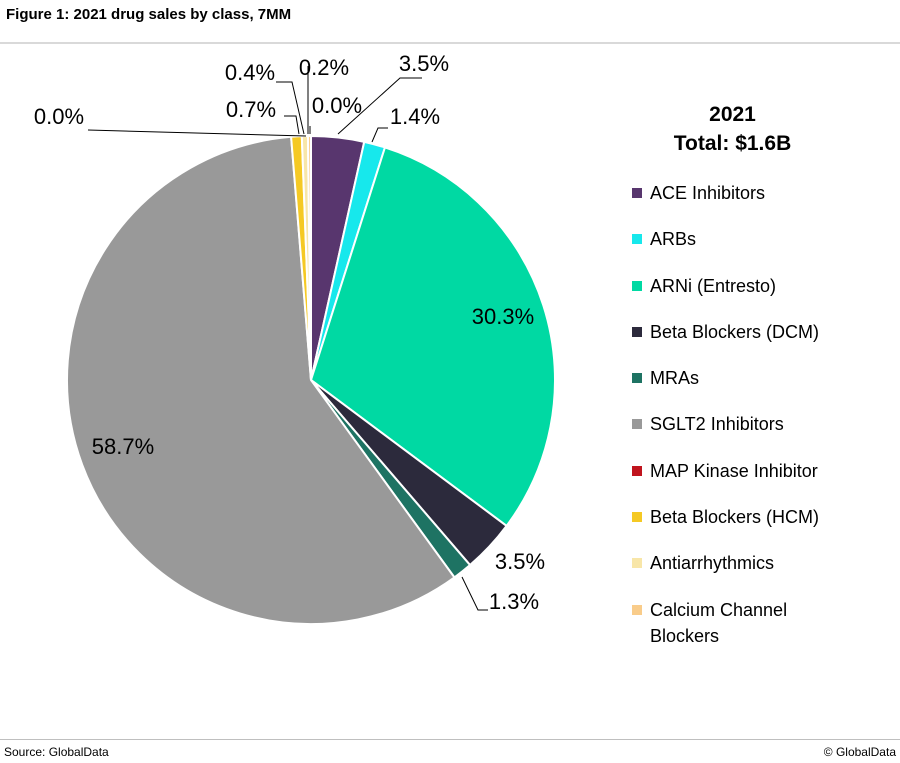  I want to click on legend-item: Calcium Channel Blockers, so click(762, 621).